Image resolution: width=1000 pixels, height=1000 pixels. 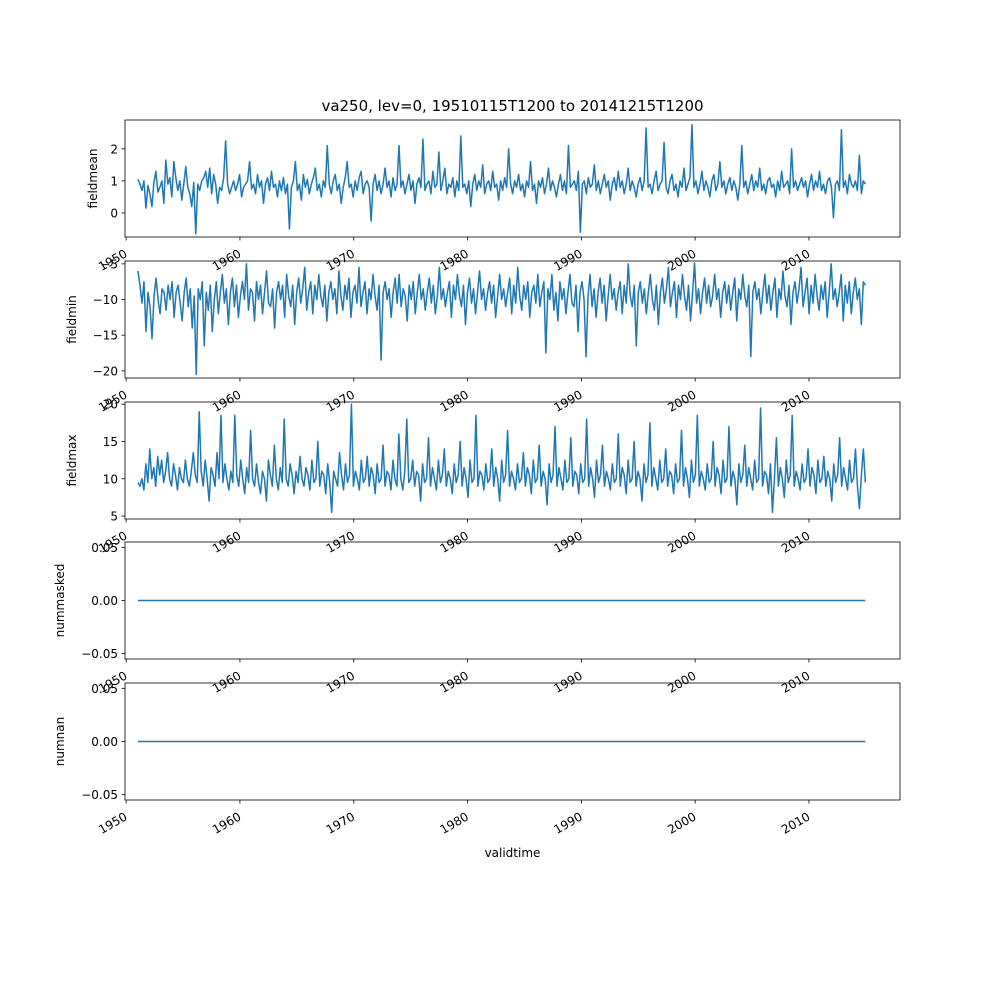 I want to click on y-axis-label: fieldmean, so click(x=93, y=179).